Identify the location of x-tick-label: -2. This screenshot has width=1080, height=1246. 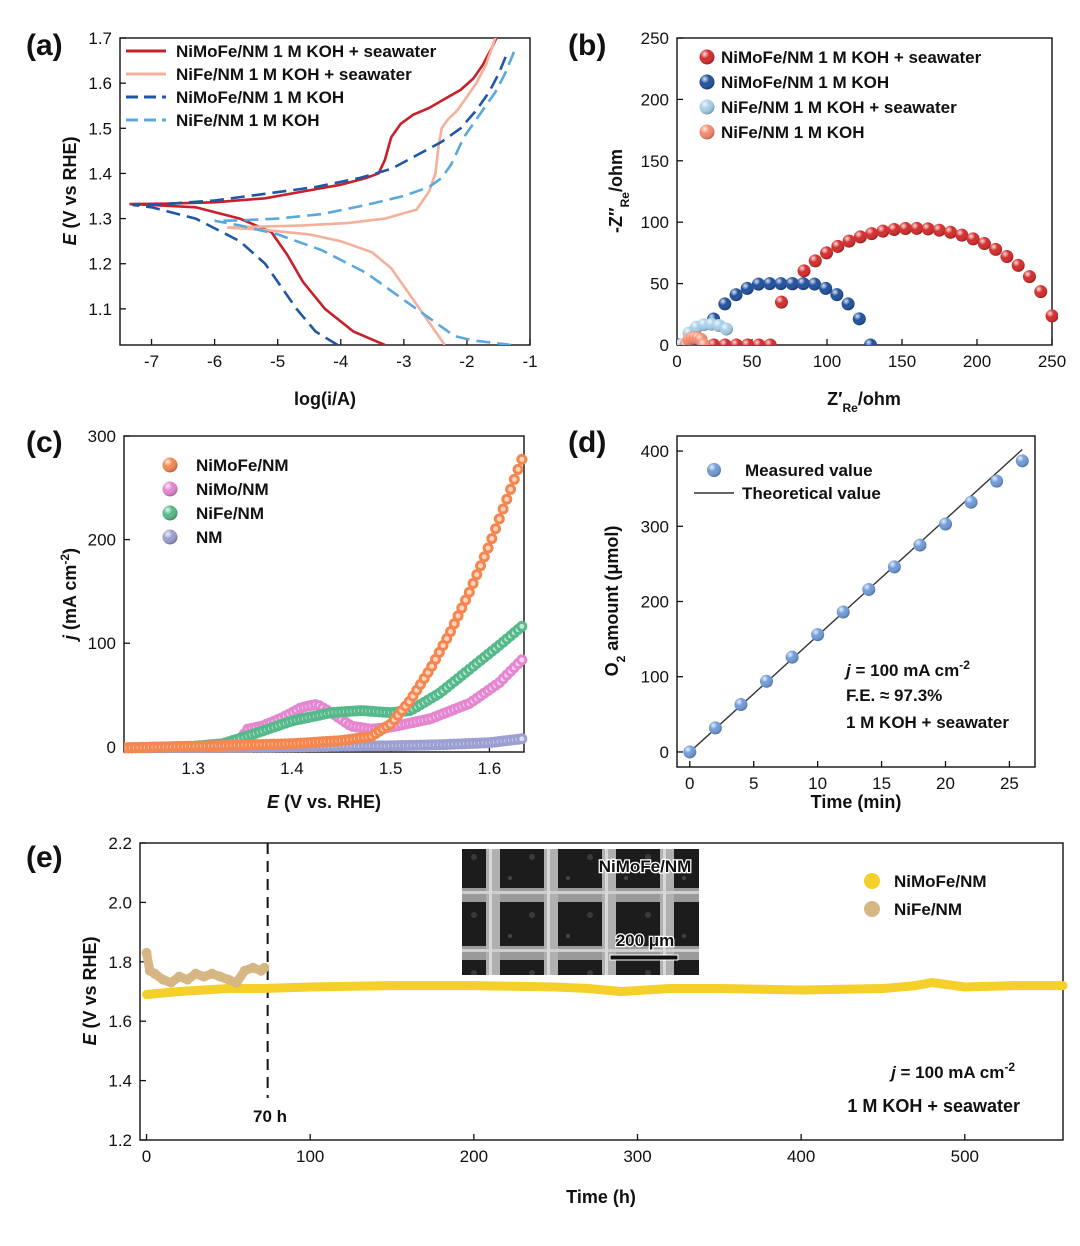
(466, 361).